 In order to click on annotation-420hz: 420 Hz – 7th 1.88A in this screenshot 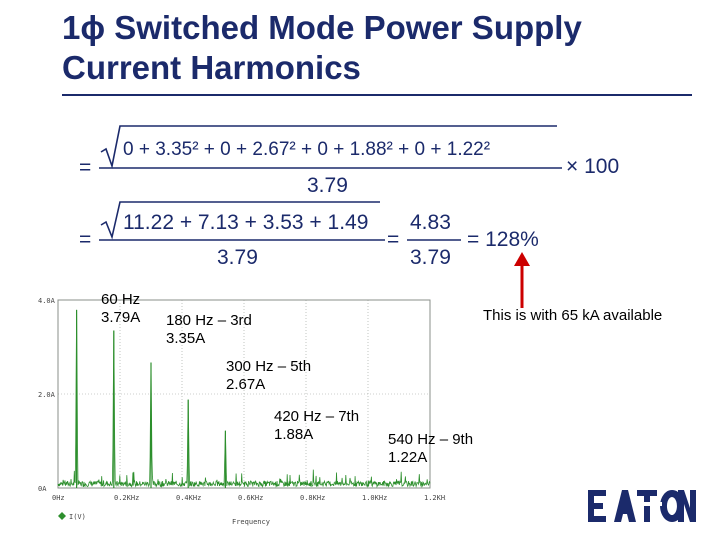, I will do `click(317, 425)`.